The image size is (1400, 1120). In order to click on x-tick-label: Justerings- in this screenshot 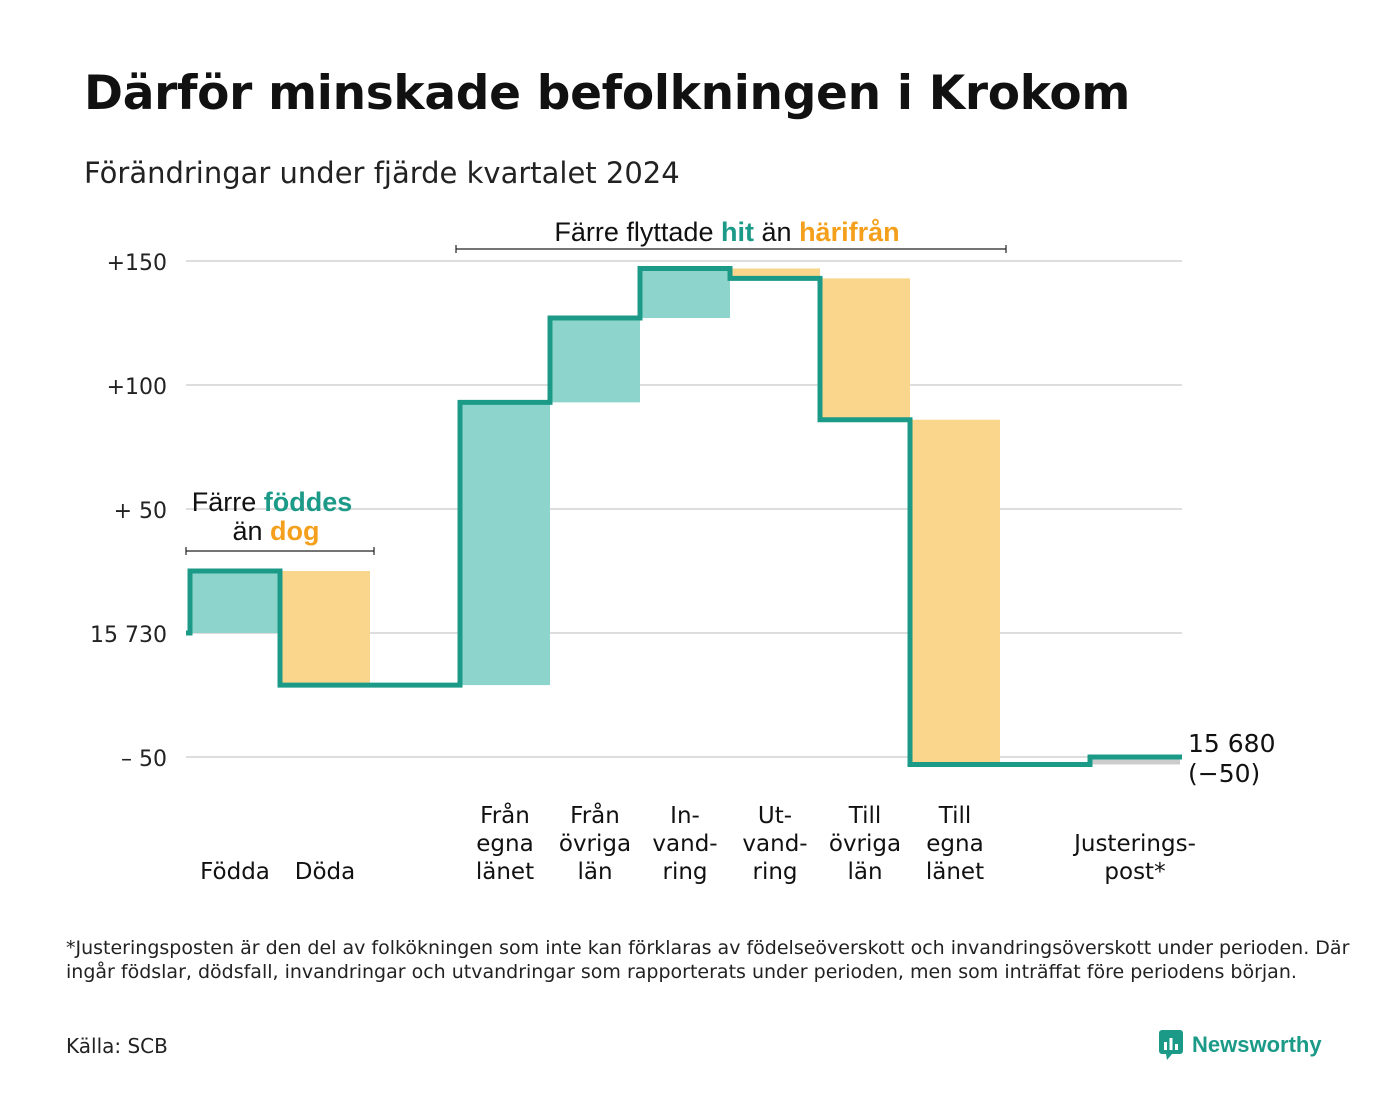, I will do `click(1134, 844)`.